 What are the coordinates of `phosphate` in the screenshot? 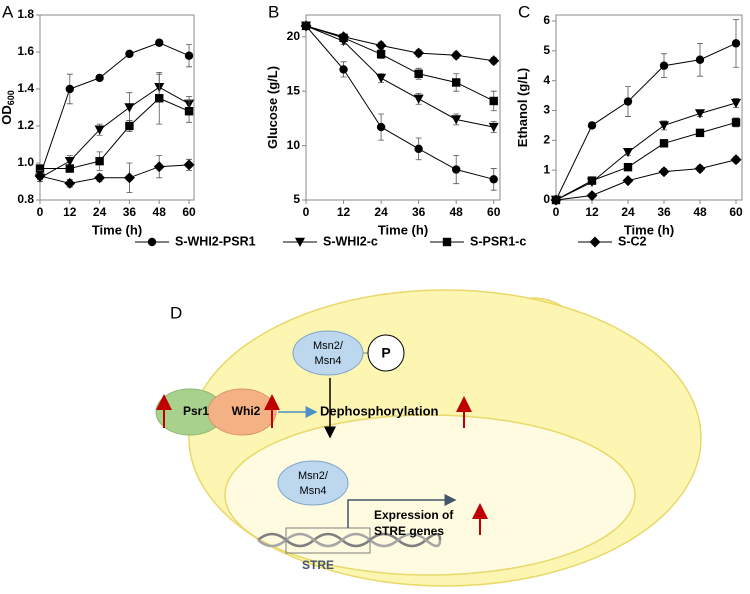 It's located at (386, 353).